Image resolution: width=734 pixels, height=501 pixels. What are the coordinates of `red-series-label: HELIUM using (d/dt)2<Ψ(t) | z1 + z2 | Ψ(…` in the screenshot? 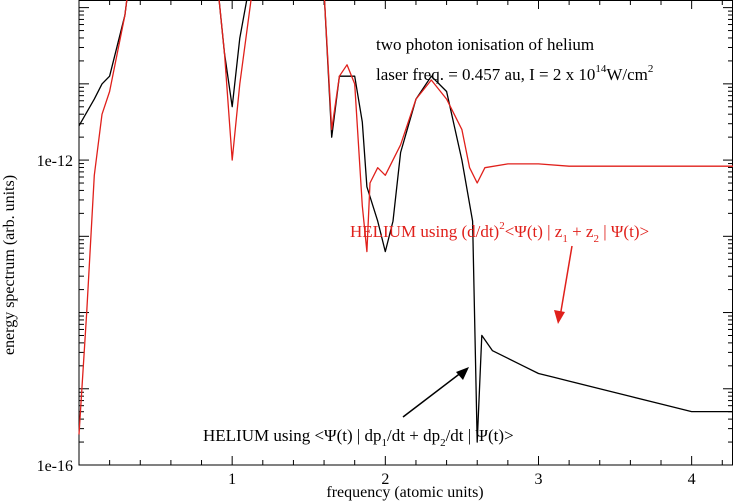 It's located at (499, 232).